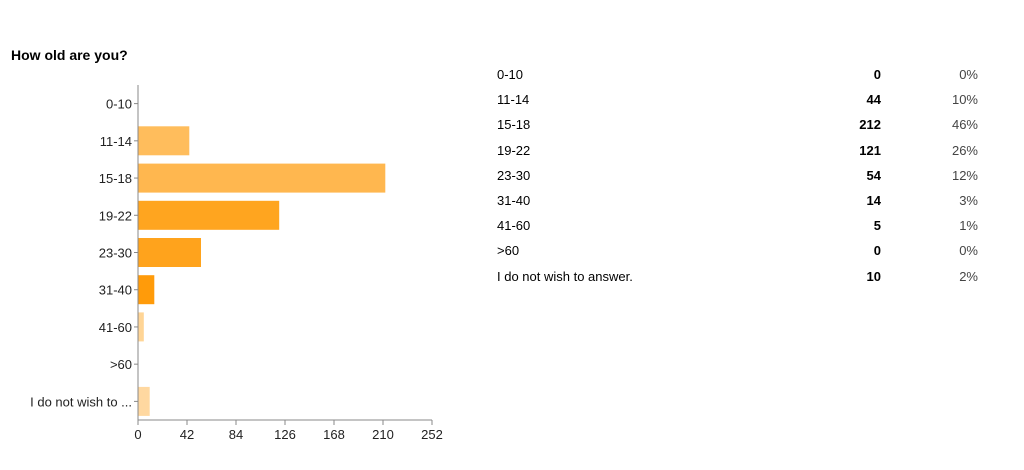 This screenshot has height=470, width=1024. What do you see at coordinates (877, 226) in the screenshot?
I see `summary-count: 5` at bounding box center [877, 226].